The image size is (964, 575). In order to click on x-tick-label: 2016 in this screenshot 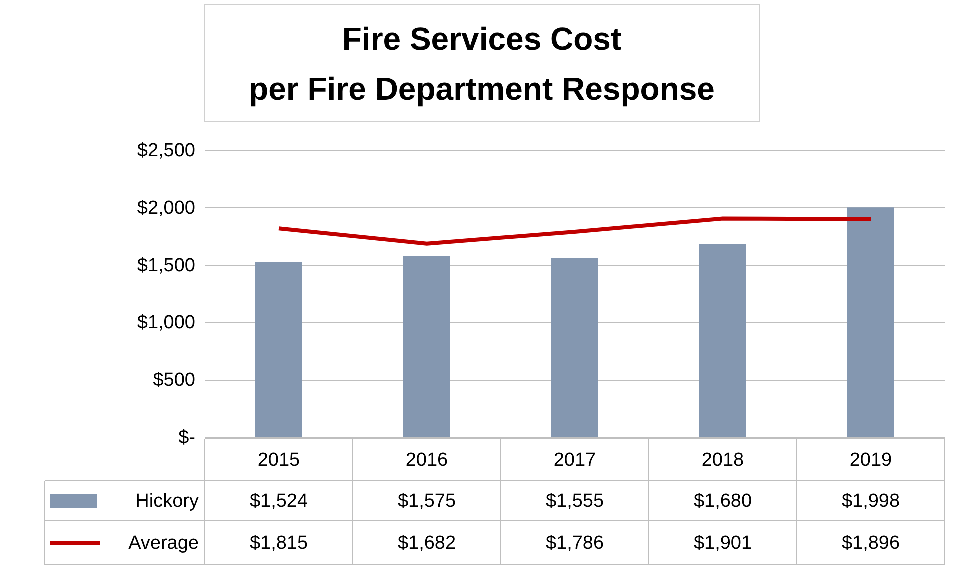, I will do `click(427, 460)`.